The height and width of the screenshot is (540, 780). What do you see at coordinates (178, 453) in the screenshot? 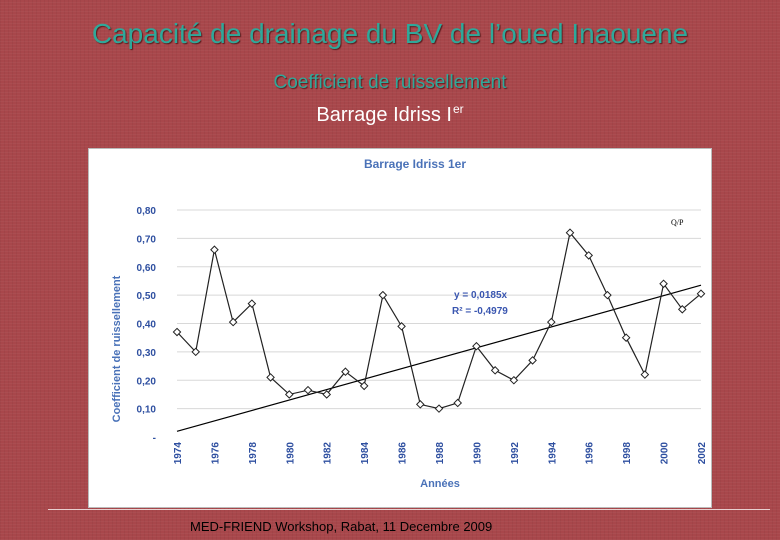
I see `x-tick-label: 1974` at bounding box center [178, 453].